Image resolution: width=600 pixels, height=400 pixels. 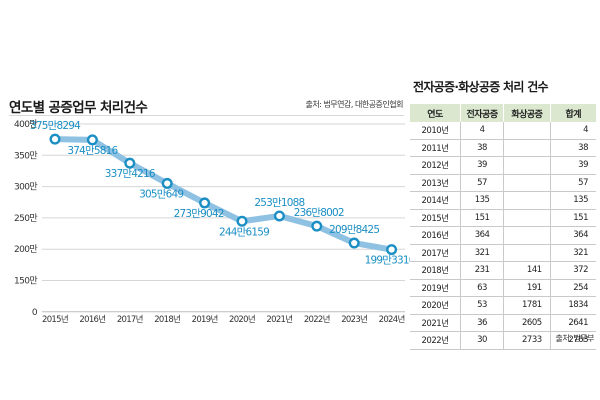 I want to click on data-label: 374만5816, so click(x=92, y=151).